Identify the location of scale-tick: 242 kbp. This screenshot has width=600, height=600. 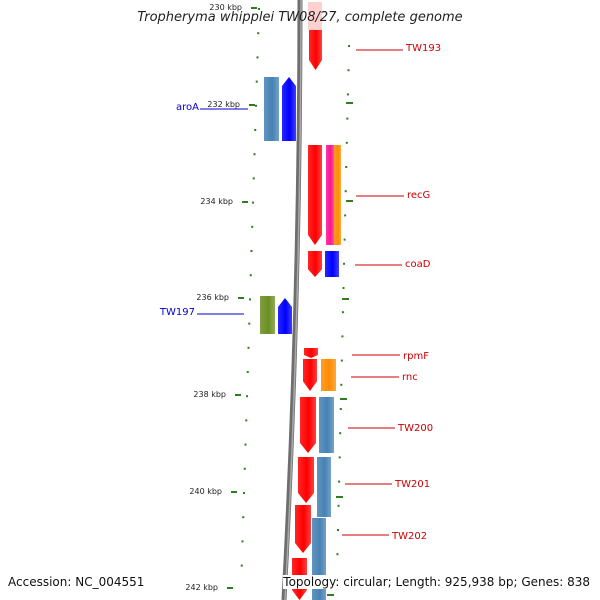
(209, 587).